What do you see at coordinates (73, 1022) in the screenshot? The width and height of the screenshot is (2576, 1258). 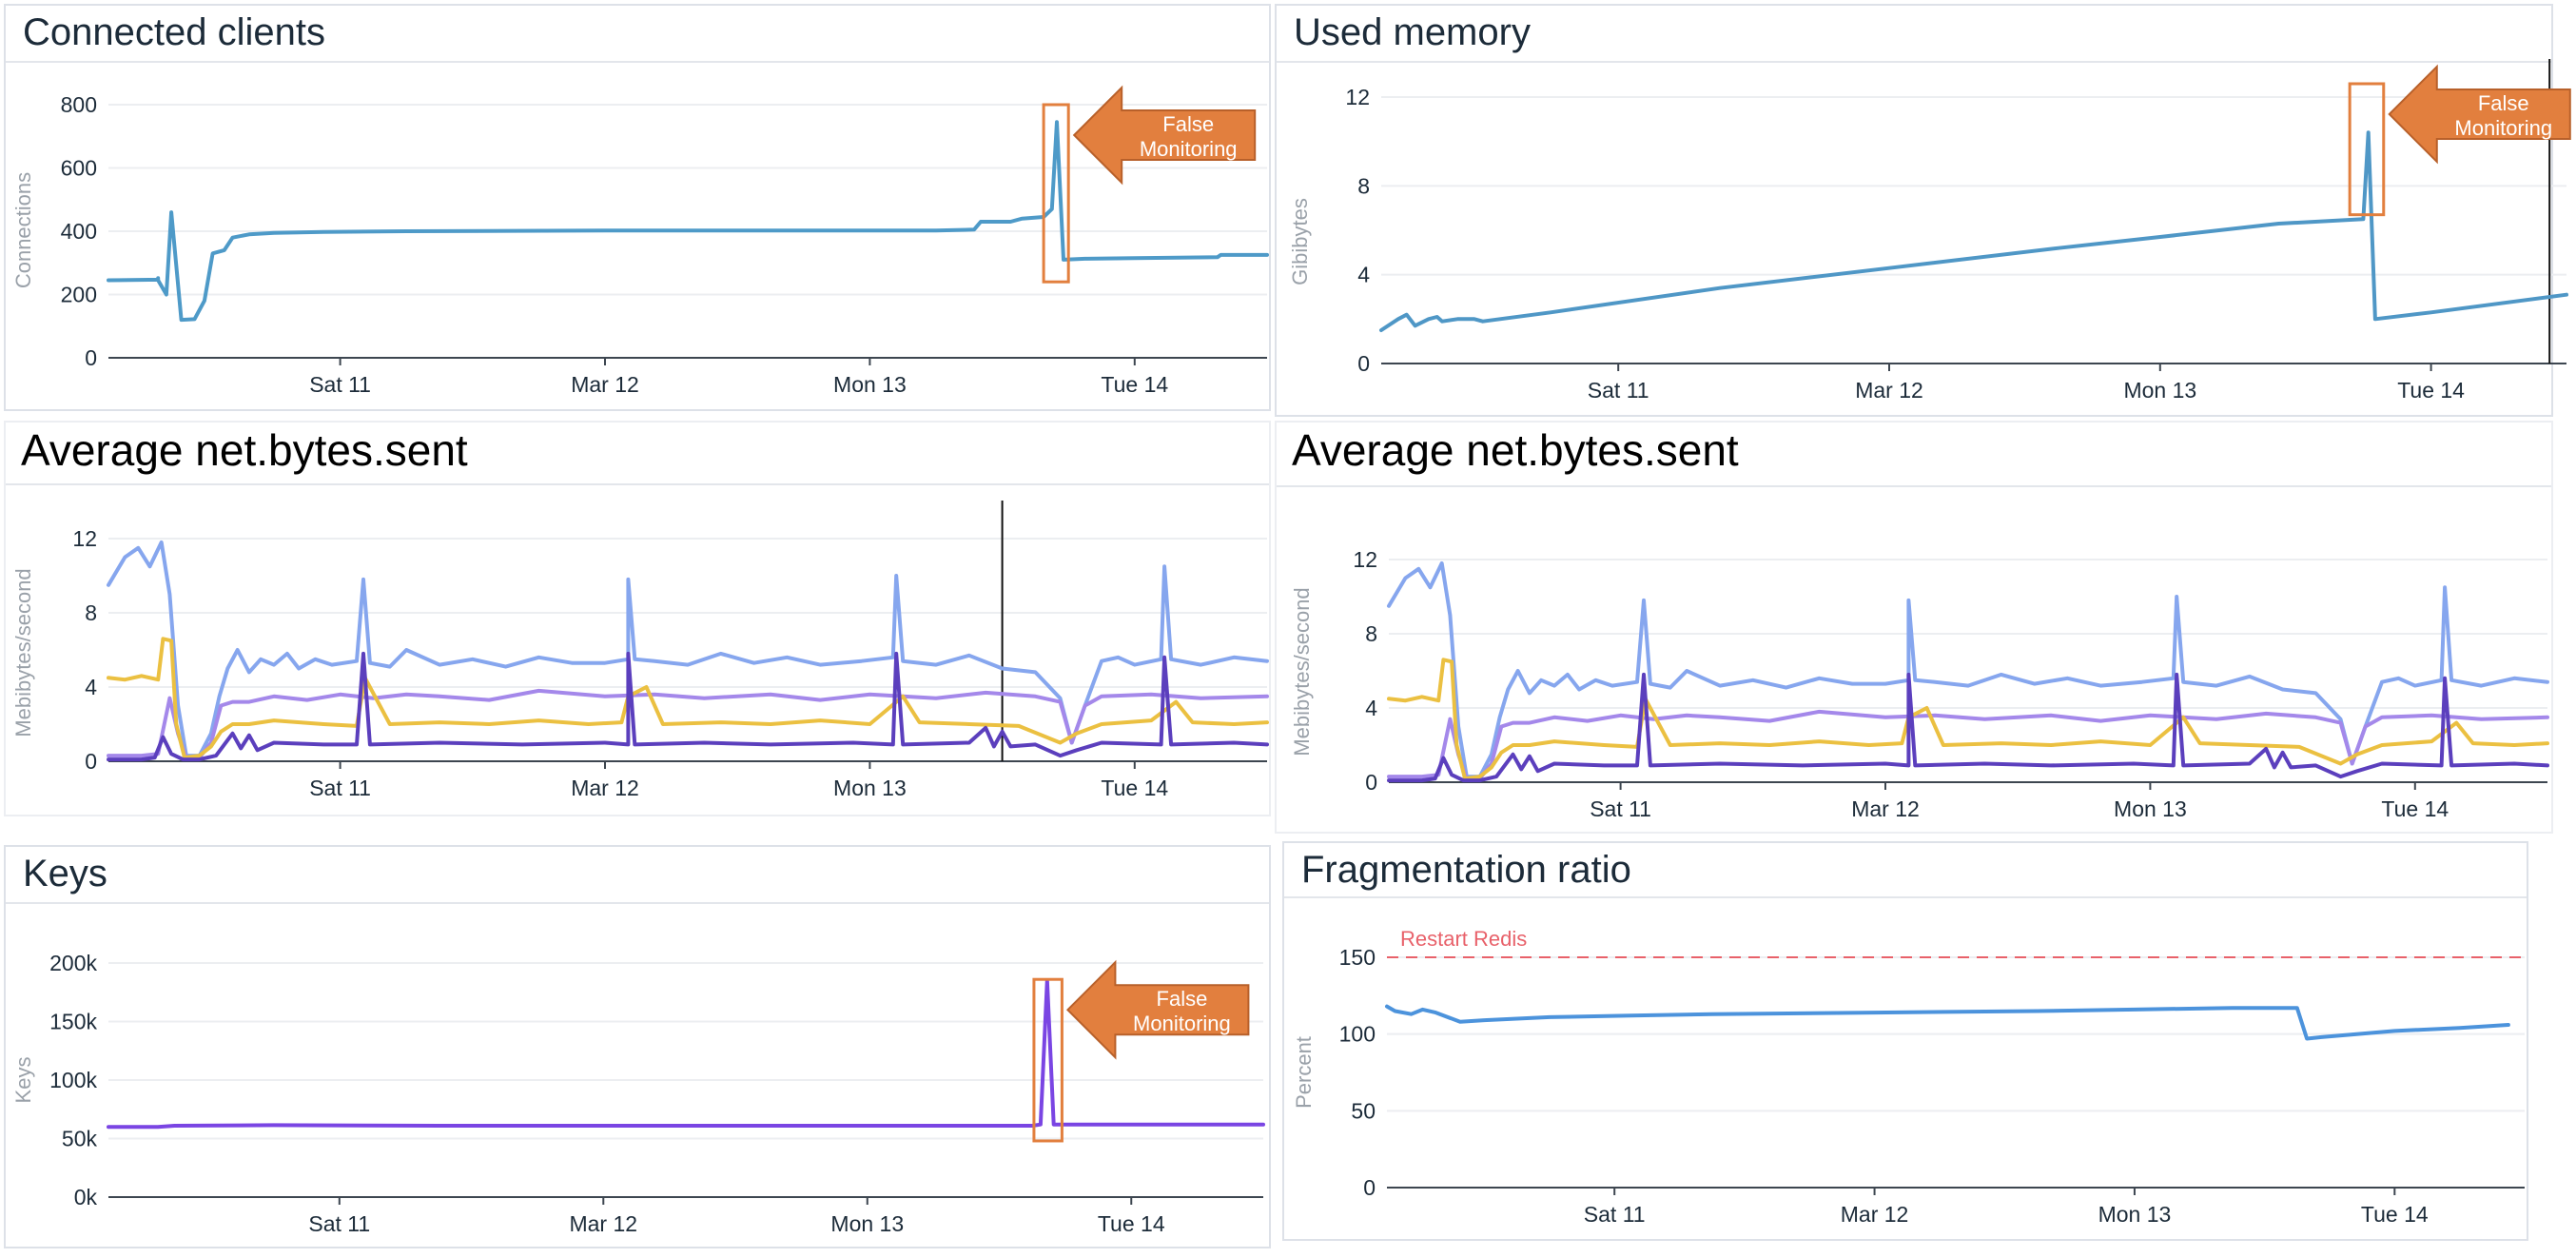 I see `y-tick-label: 150k` at bounding box center [73, 1022].